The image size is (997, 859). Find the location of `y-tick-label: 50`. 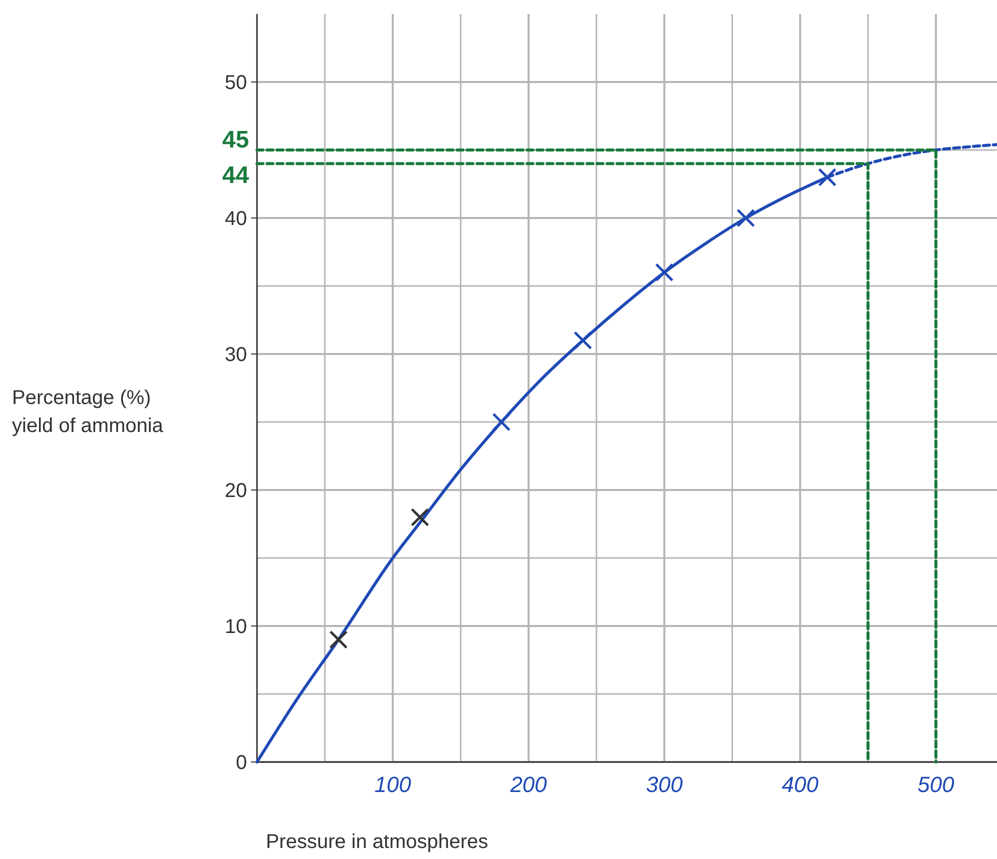

y-tick-label: 50 is located at coordinates (235, 83).